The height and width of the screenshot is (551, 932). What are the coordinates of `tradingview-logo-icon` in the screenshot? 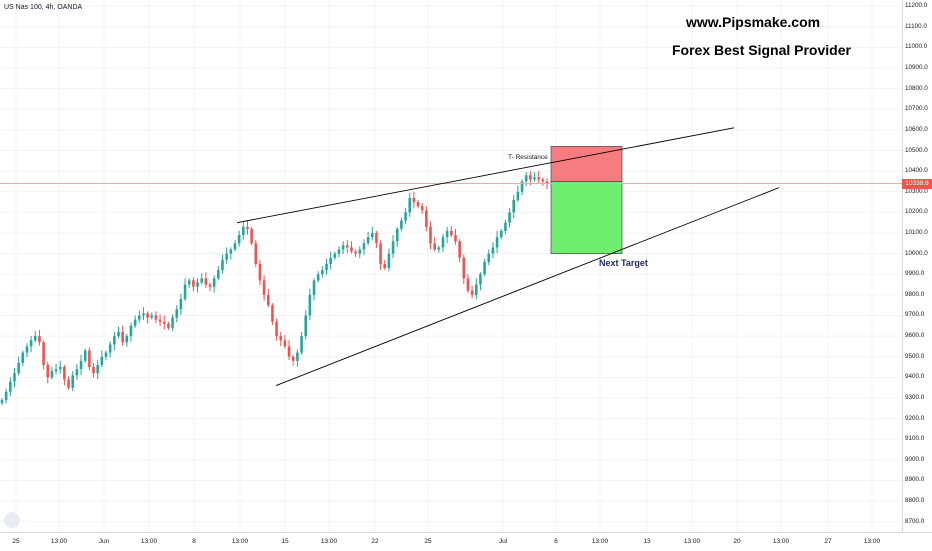 It's located at (12, 520).